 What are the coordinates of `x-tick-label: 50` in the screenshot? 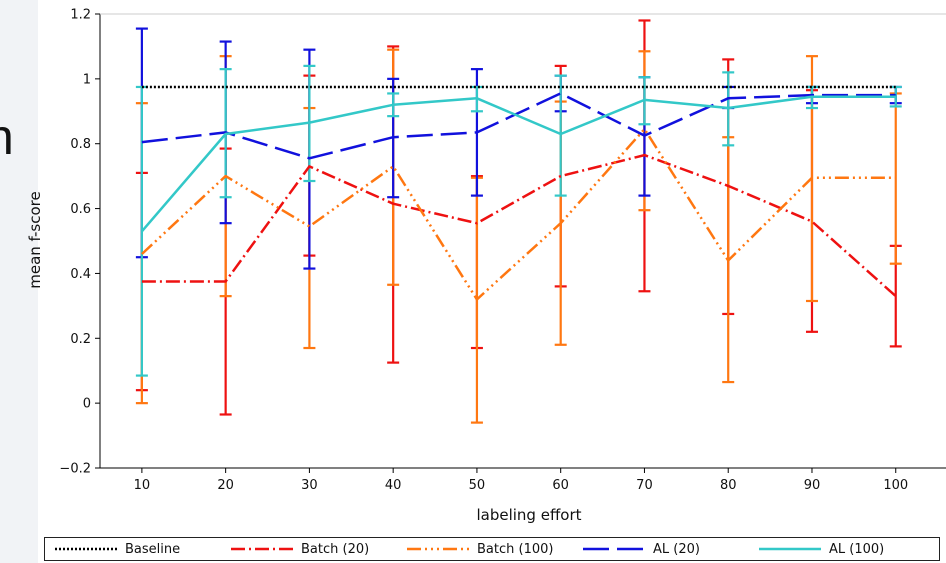 It's located at (477, 485).